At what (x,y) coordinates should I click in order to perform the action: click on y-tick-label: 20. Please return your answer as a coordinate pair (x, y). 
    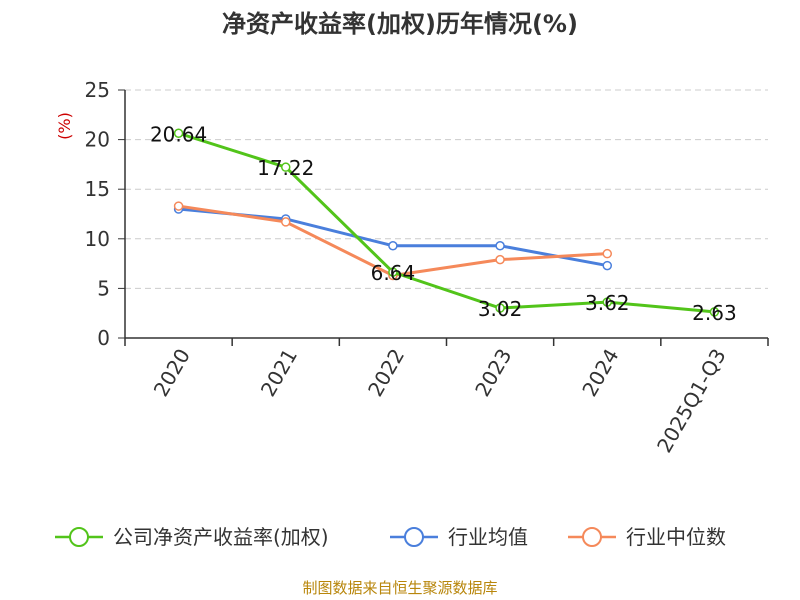
    Looking at the image, I should click on (97, 140).